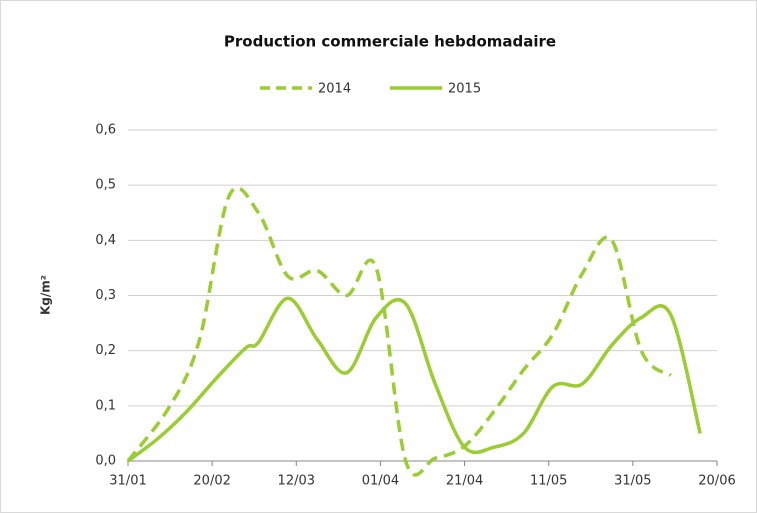 This screenshot has height=513, width=757. I want to click on x-tick-label: 31/01, so click(127, 481).